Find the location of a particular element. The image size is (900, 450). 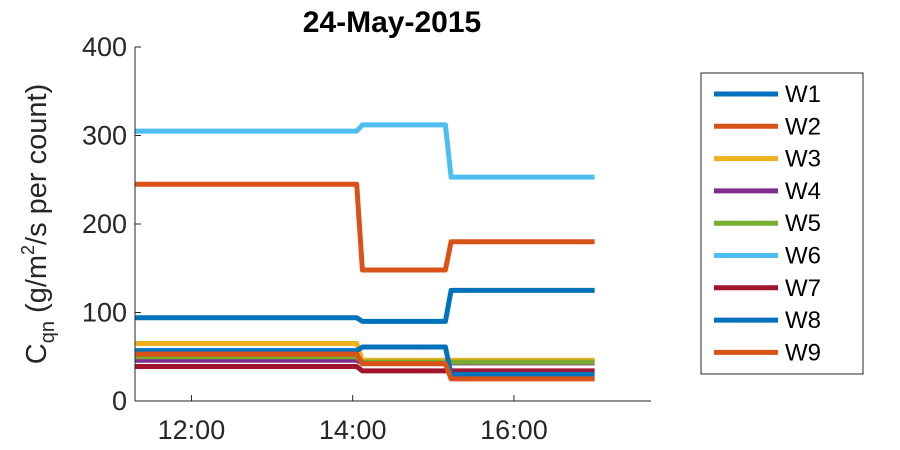

legend-label-w3: W3 is located at coordinates (803, 159).